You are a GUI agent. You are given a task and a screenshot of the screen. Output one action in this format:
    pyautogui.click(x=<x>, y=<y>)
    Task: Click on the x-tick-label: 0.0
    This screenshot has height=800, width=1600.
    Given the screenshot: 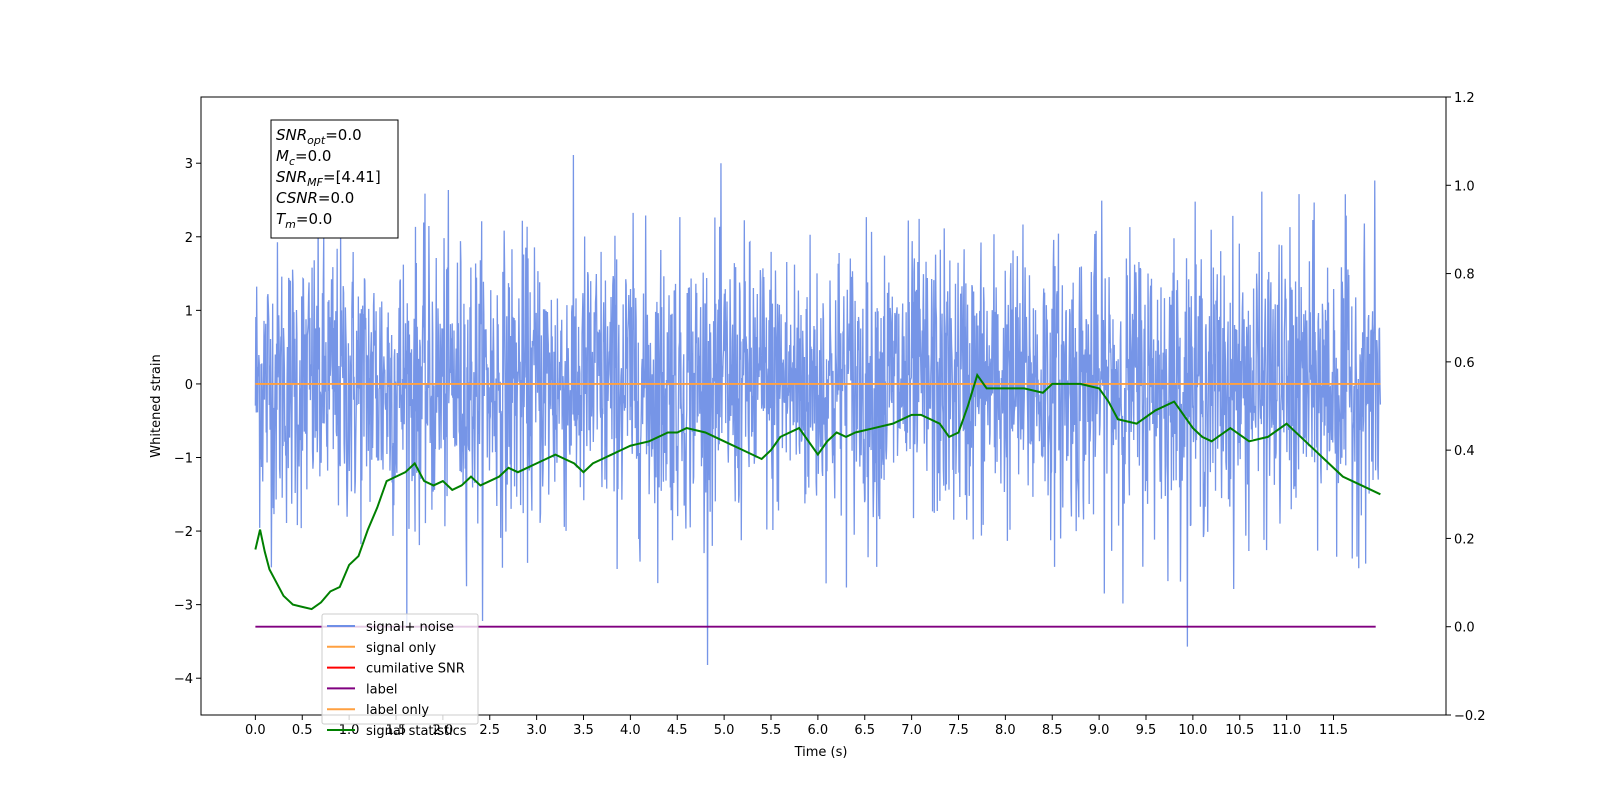 What is the action you would take?
    pyautogui.click(x=255, y=730)
    